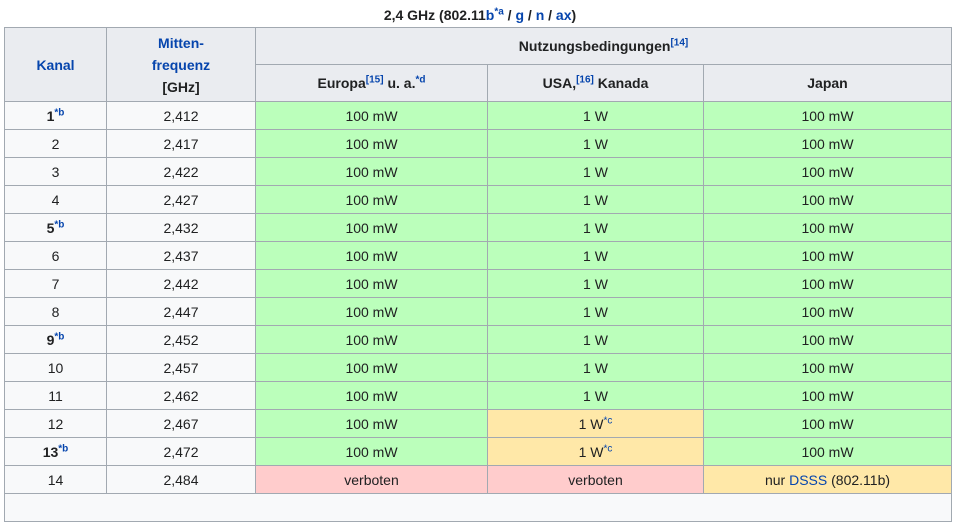  I want to click on frequency-cell: 2,452, so click(181, 339).